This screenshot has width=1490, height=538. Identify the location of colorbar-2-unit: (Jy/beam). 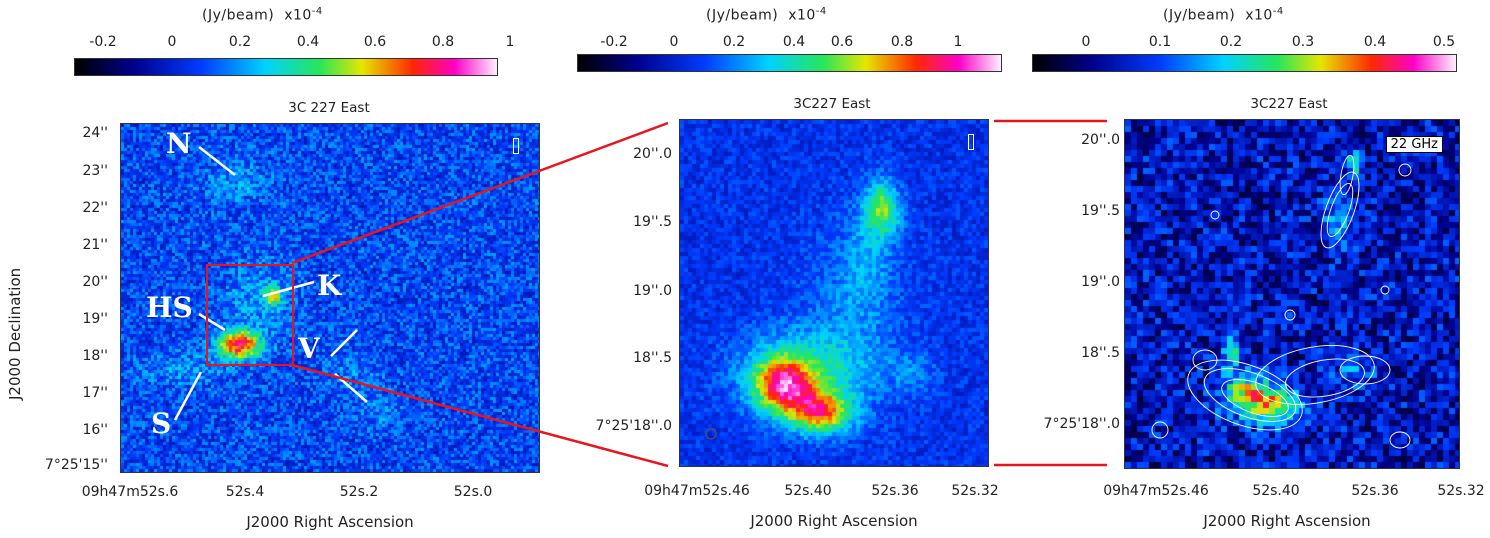
(742, 15).